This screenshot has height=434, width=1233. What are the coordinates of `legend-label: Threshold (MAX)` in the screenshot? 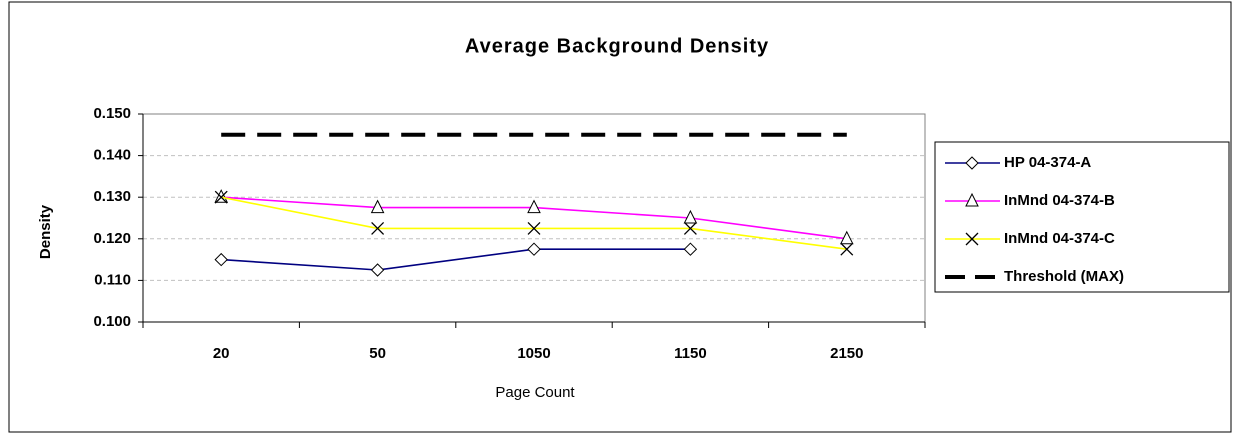 It's located at (1064, 276).